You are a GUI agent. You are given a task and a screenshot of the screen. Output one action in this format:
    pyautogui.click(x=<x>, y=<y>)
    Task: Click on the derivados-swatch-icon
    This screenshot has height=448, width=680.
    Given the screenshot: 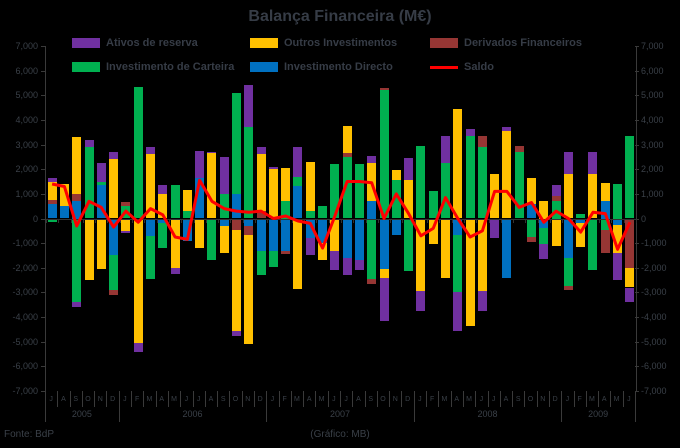 What is the action you would take?
    pyautogui.click(x=444, y=43)
    